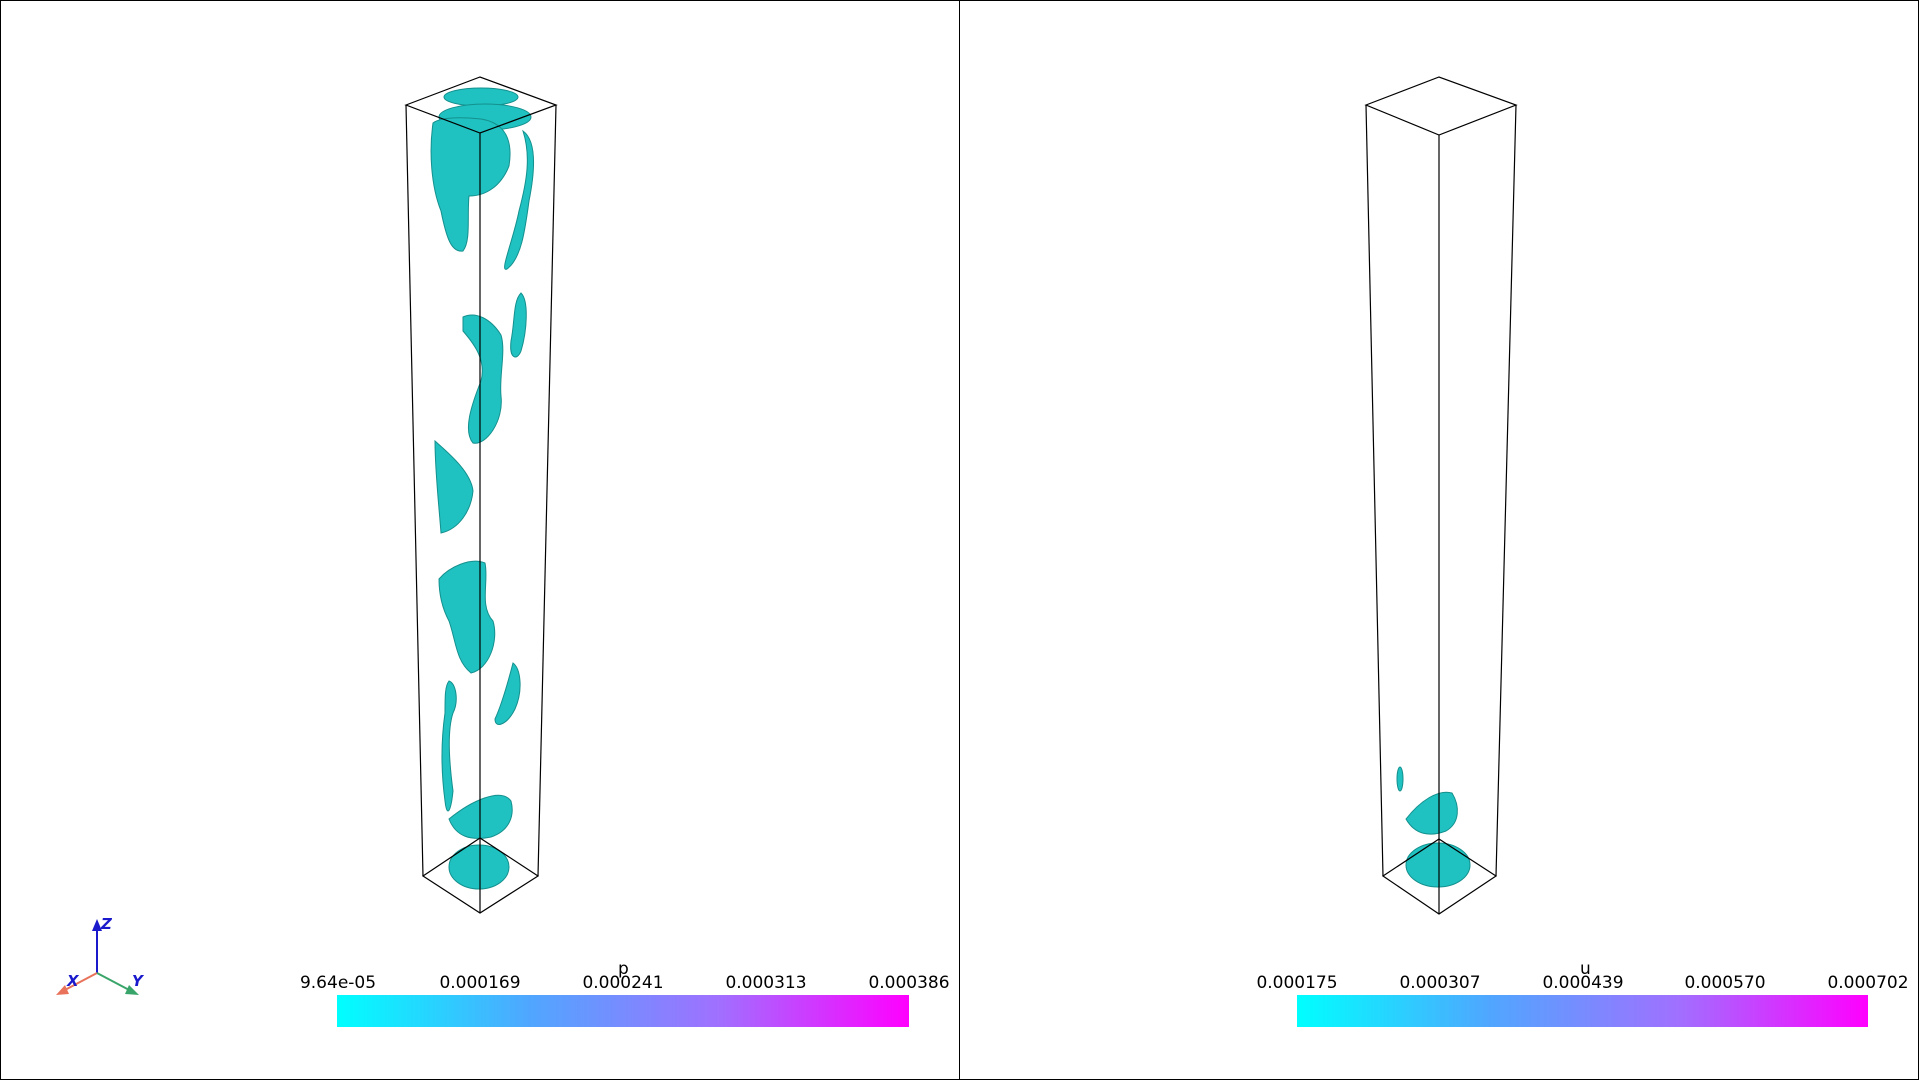 This screenshot has width=1920, height=1080. Describe the element at coordinates (106, 924) in the screenshot. I see `z-axis-label: Z` at that location.